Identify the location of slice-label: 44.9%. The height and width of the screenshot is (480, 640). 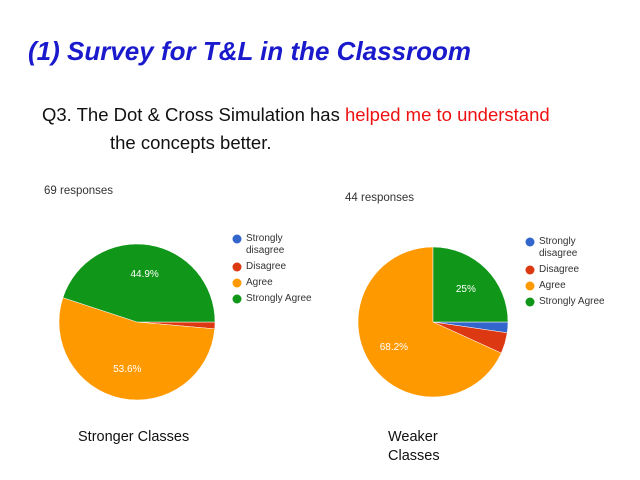
(144, 274).